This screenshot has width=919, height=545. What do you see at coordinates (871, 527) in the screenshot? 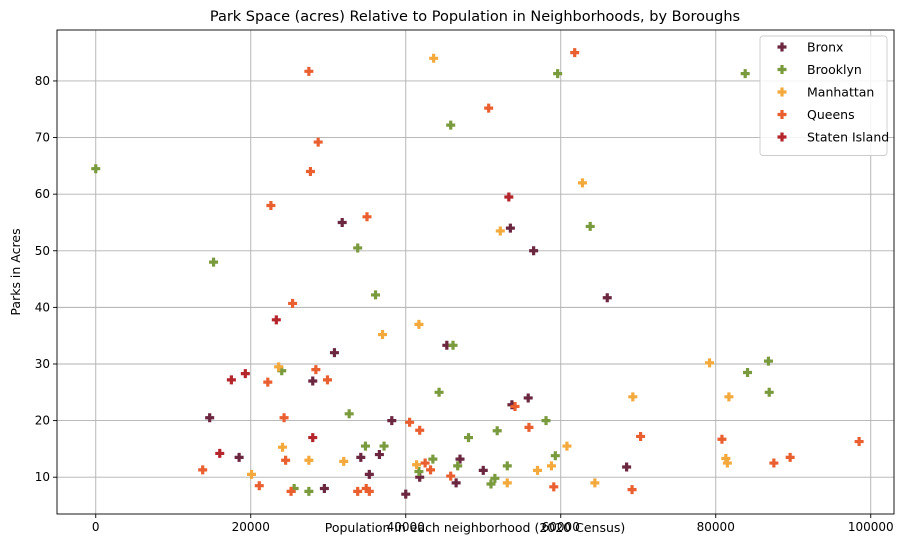
I see `x-tick-label: 100000` at bounding box center [871, 527].